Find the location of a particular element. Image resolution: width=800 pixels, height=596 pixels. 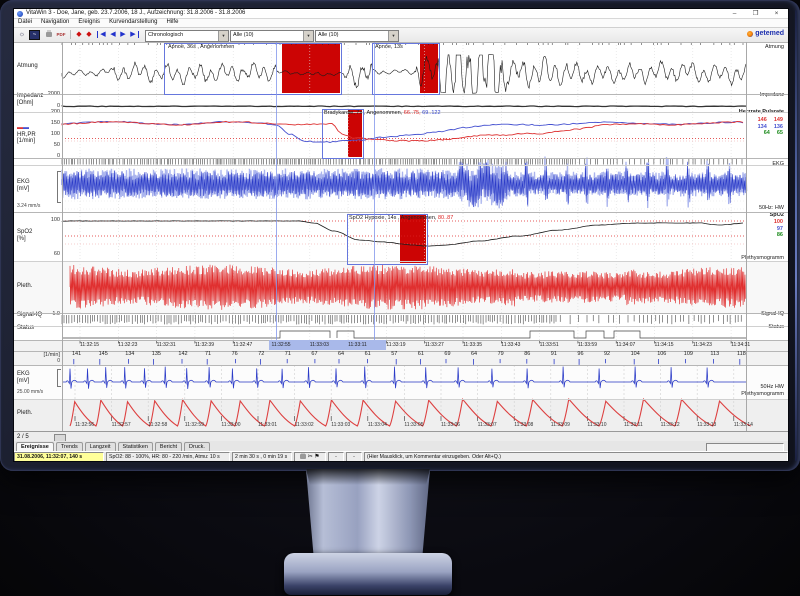

beat-rate-value: 104 is located at coordinates (635, 354).